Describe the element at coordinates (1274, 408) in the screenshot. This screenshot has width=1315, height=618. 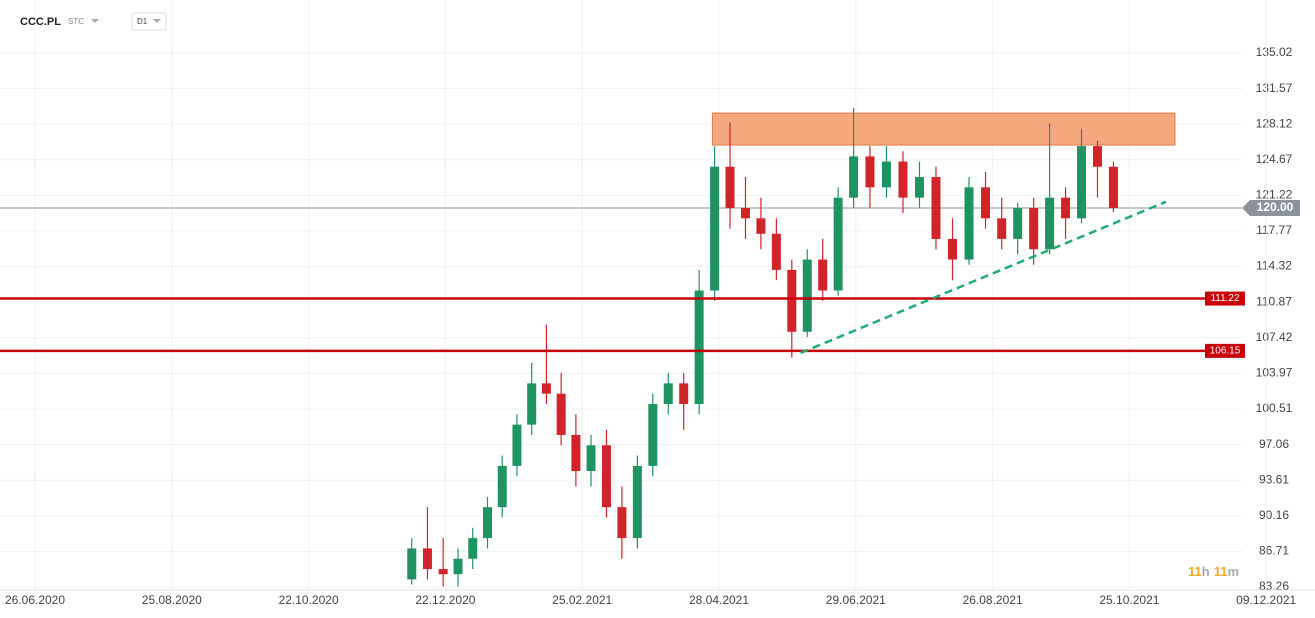
I see `y-tick-label: 100.51` at that location.